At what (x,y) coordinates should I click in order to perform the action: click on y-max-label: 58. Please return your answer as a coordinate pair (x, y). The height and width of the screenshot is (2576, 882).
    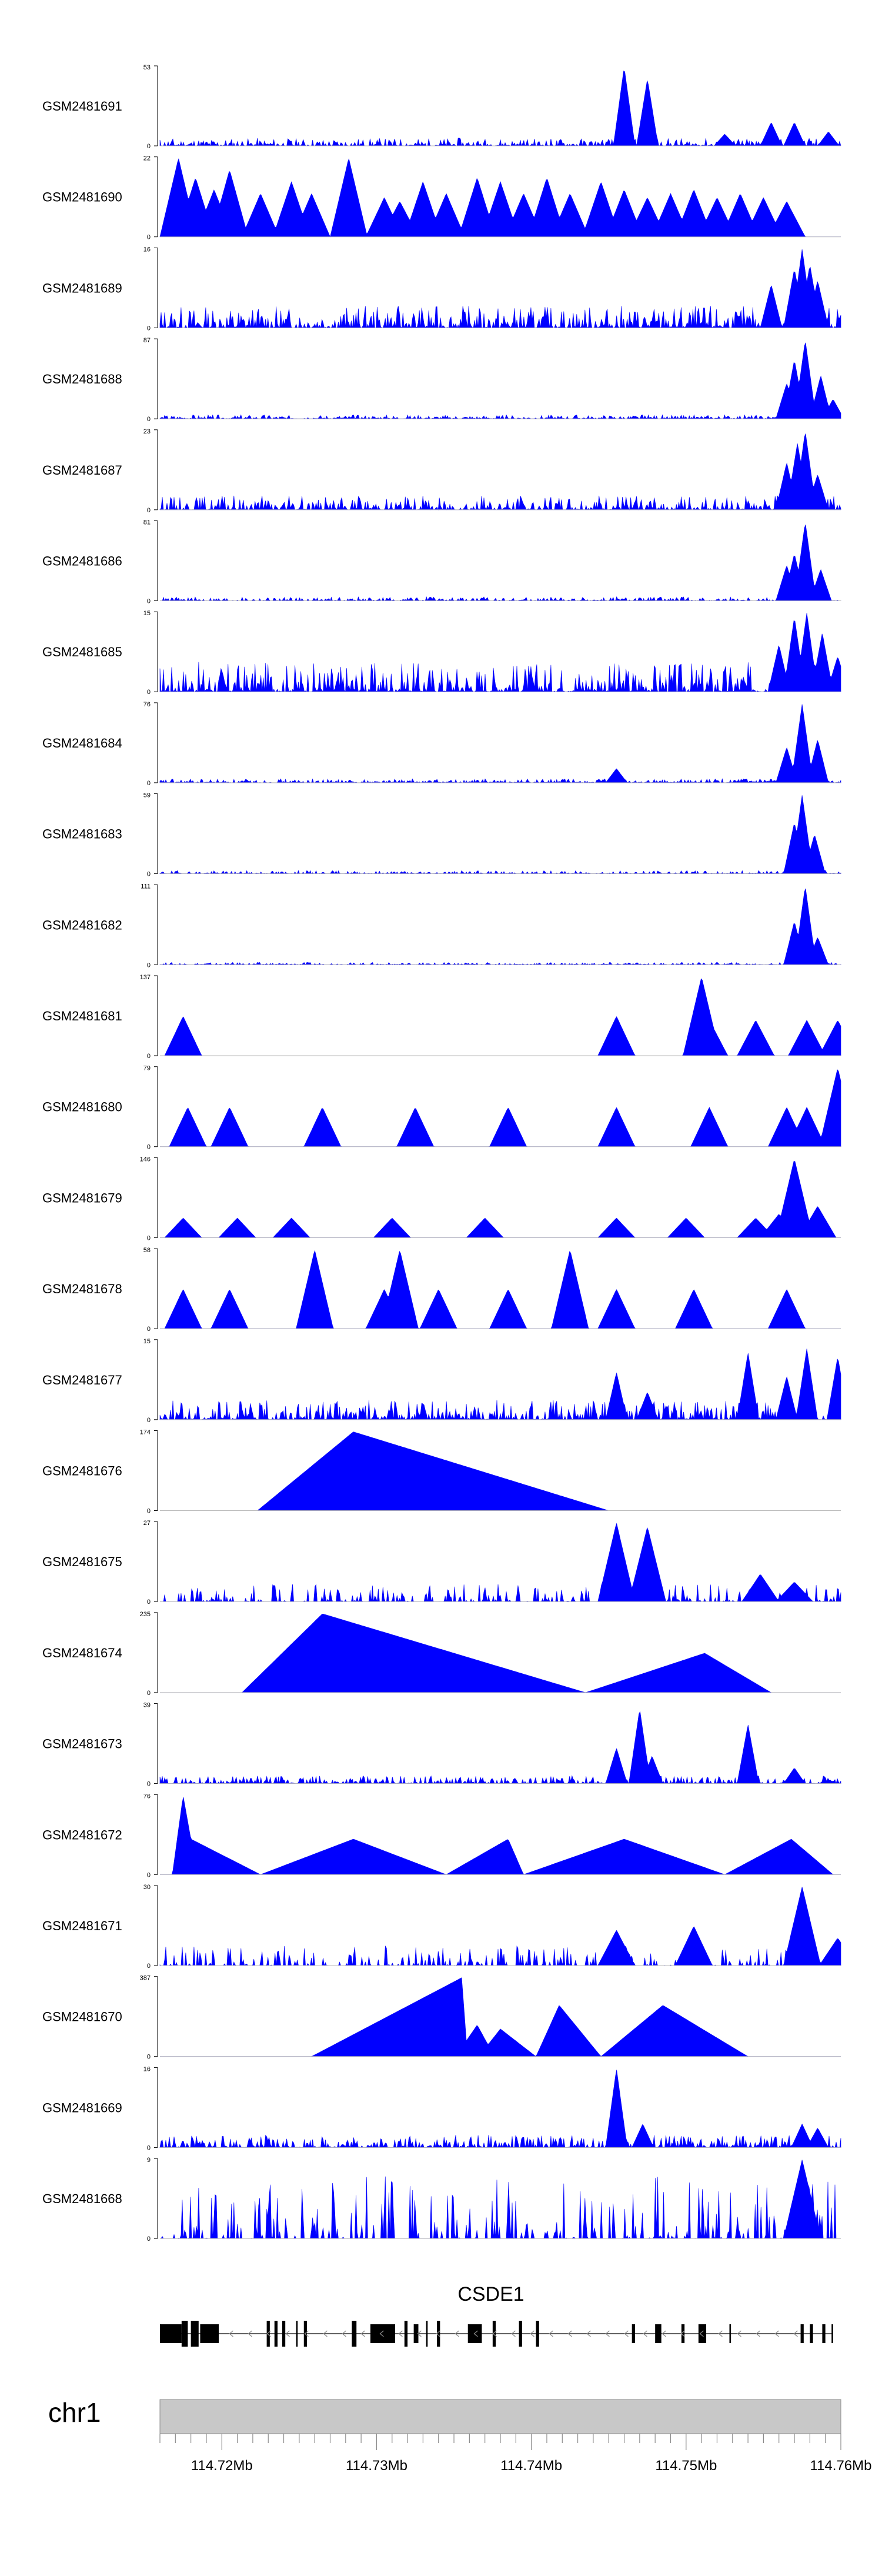
    Looking at the image, I should click on (147, 1250).